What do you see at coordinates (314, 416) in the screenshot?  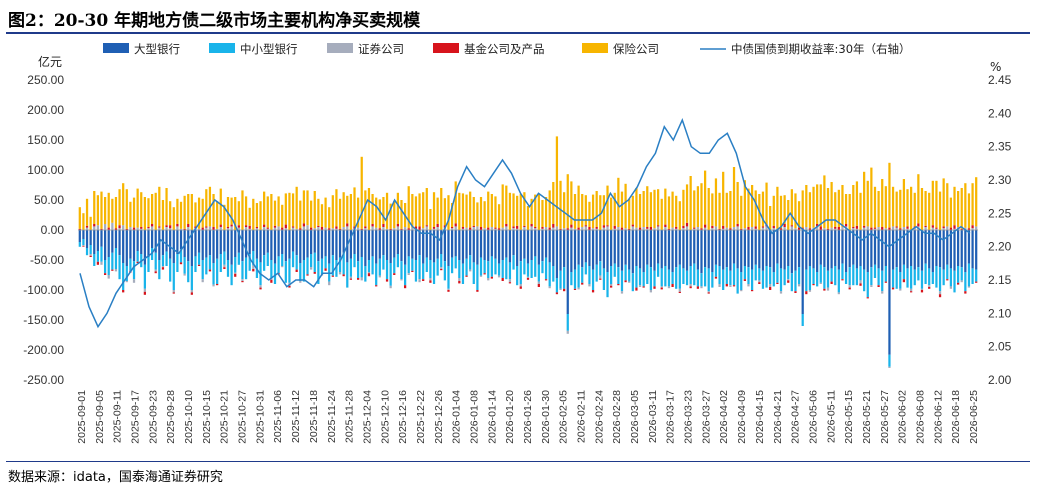 I see `x-tick-label: 2025-11-18` at bounding box center [314, 416].